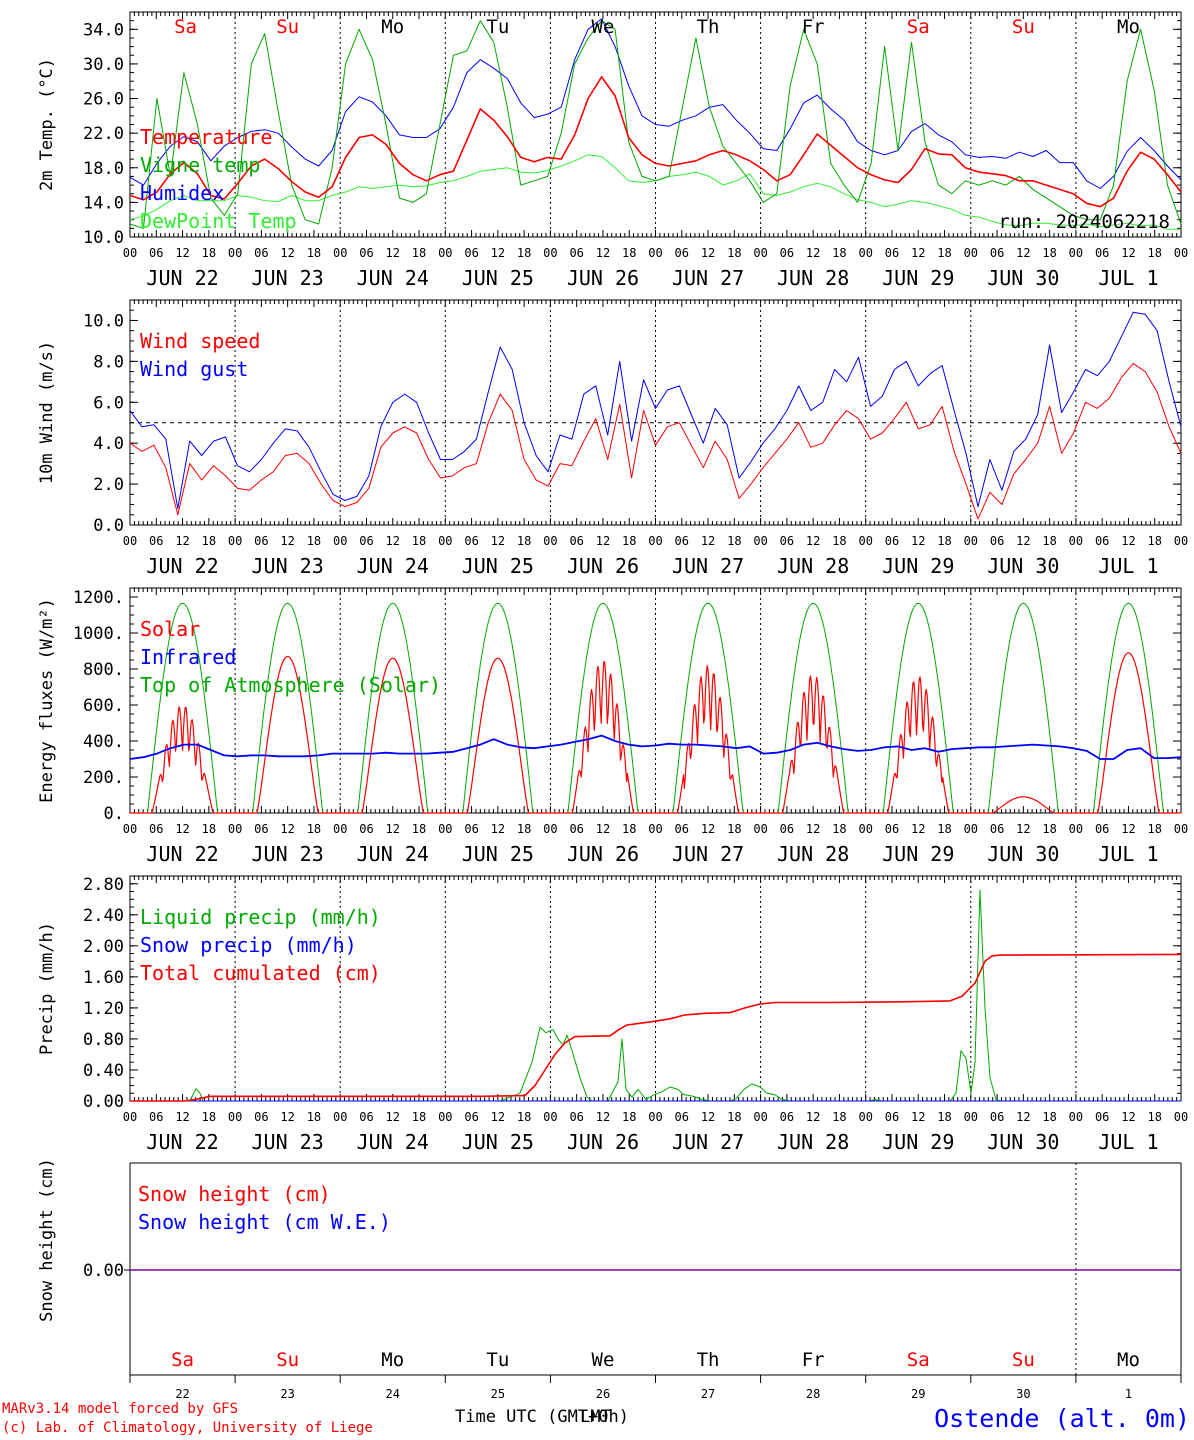  What do you see at coordinates (497, 1360) in the screenshot?
I see `bottom-day-name: Tu` at bounding box center [497, 1360].